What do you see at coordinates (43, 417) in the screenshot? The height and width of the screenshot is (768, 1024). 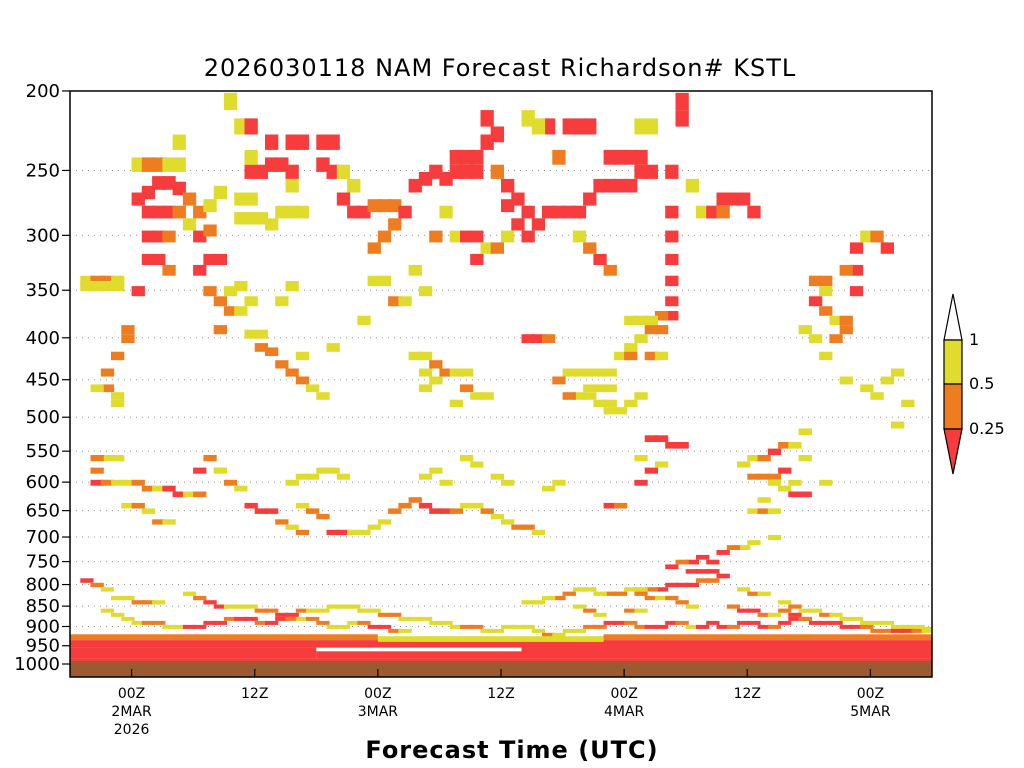 I see `y-tick-label: 500` at bounding box center [43, 417].